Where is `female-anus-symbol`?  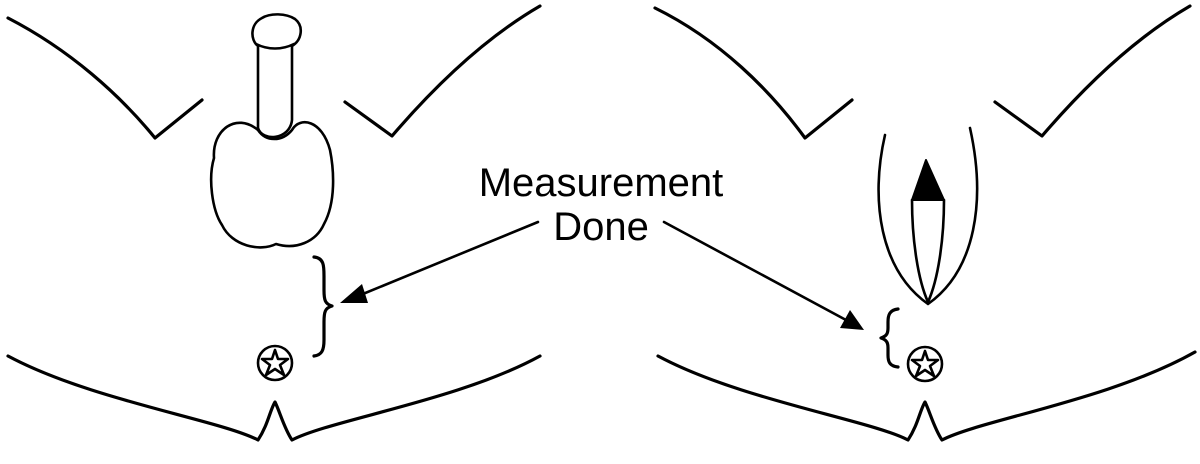 female-anus-symbol is located at coordinates (925, 364).